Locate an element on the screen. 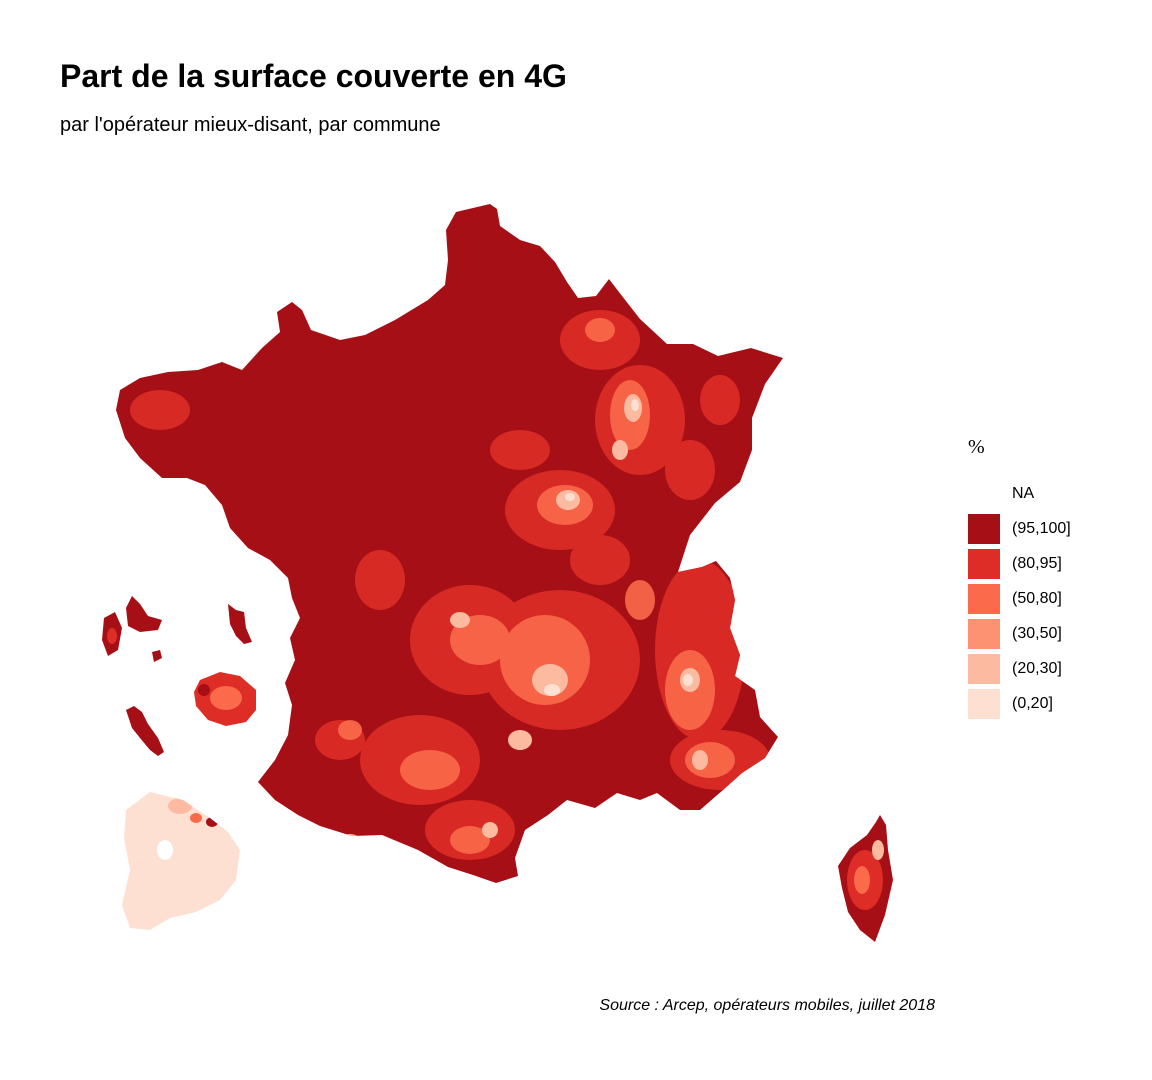 The width and height of the screenshot is (1152, 1080). legend-item-95-100: (95,100] is located at coordinates (1043, 528).